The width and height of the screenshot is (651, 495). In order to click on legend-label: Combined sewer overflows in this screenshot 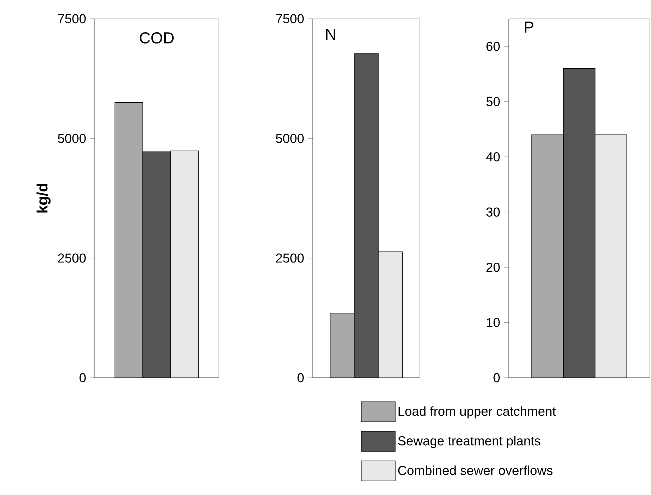, I will do `click(475, 471)`.